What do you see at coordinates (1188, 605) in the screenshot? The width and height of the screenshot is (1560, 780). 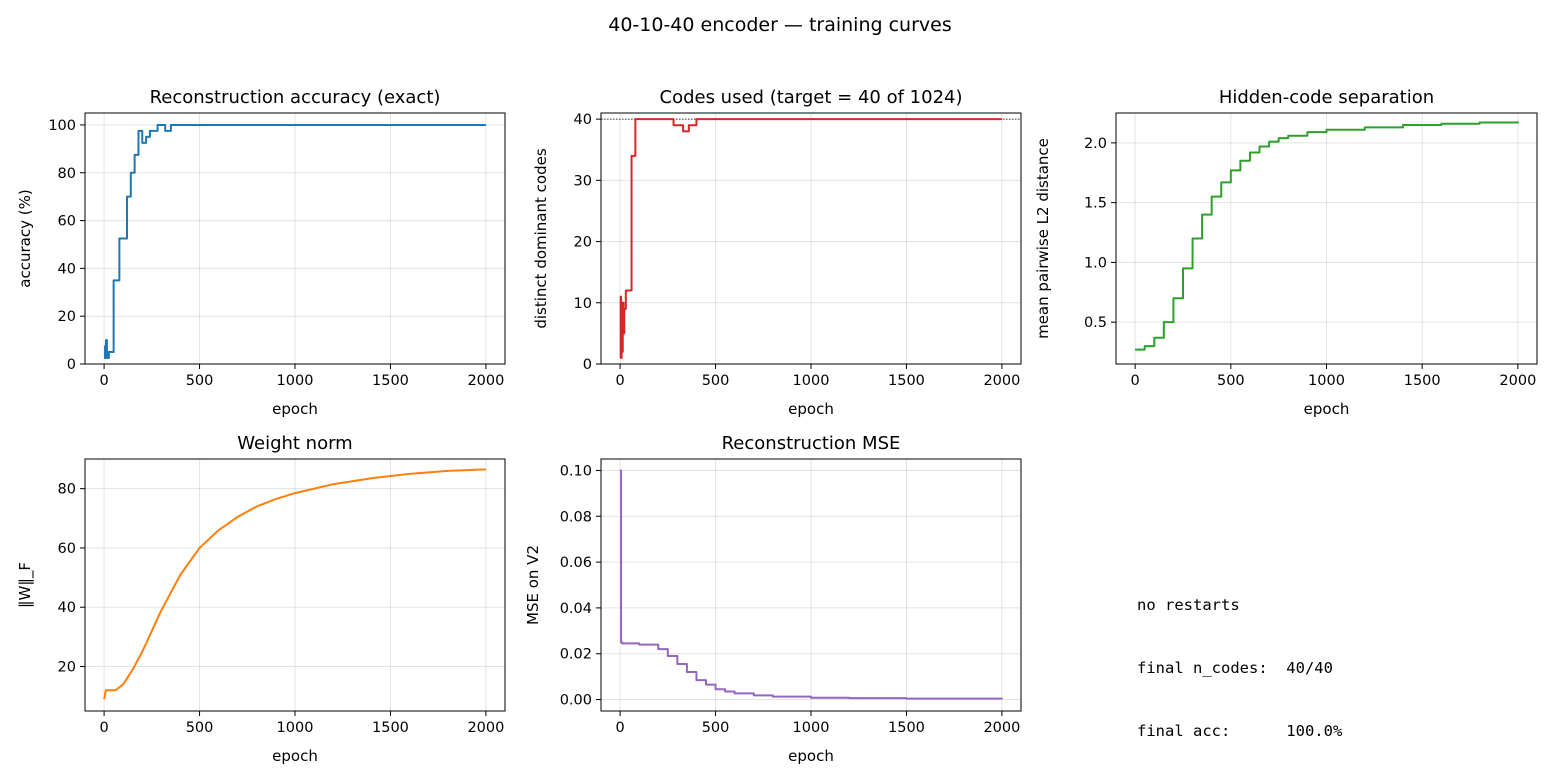 I see `summary-restarts: no restarts` at bounding box center [1188, 605].